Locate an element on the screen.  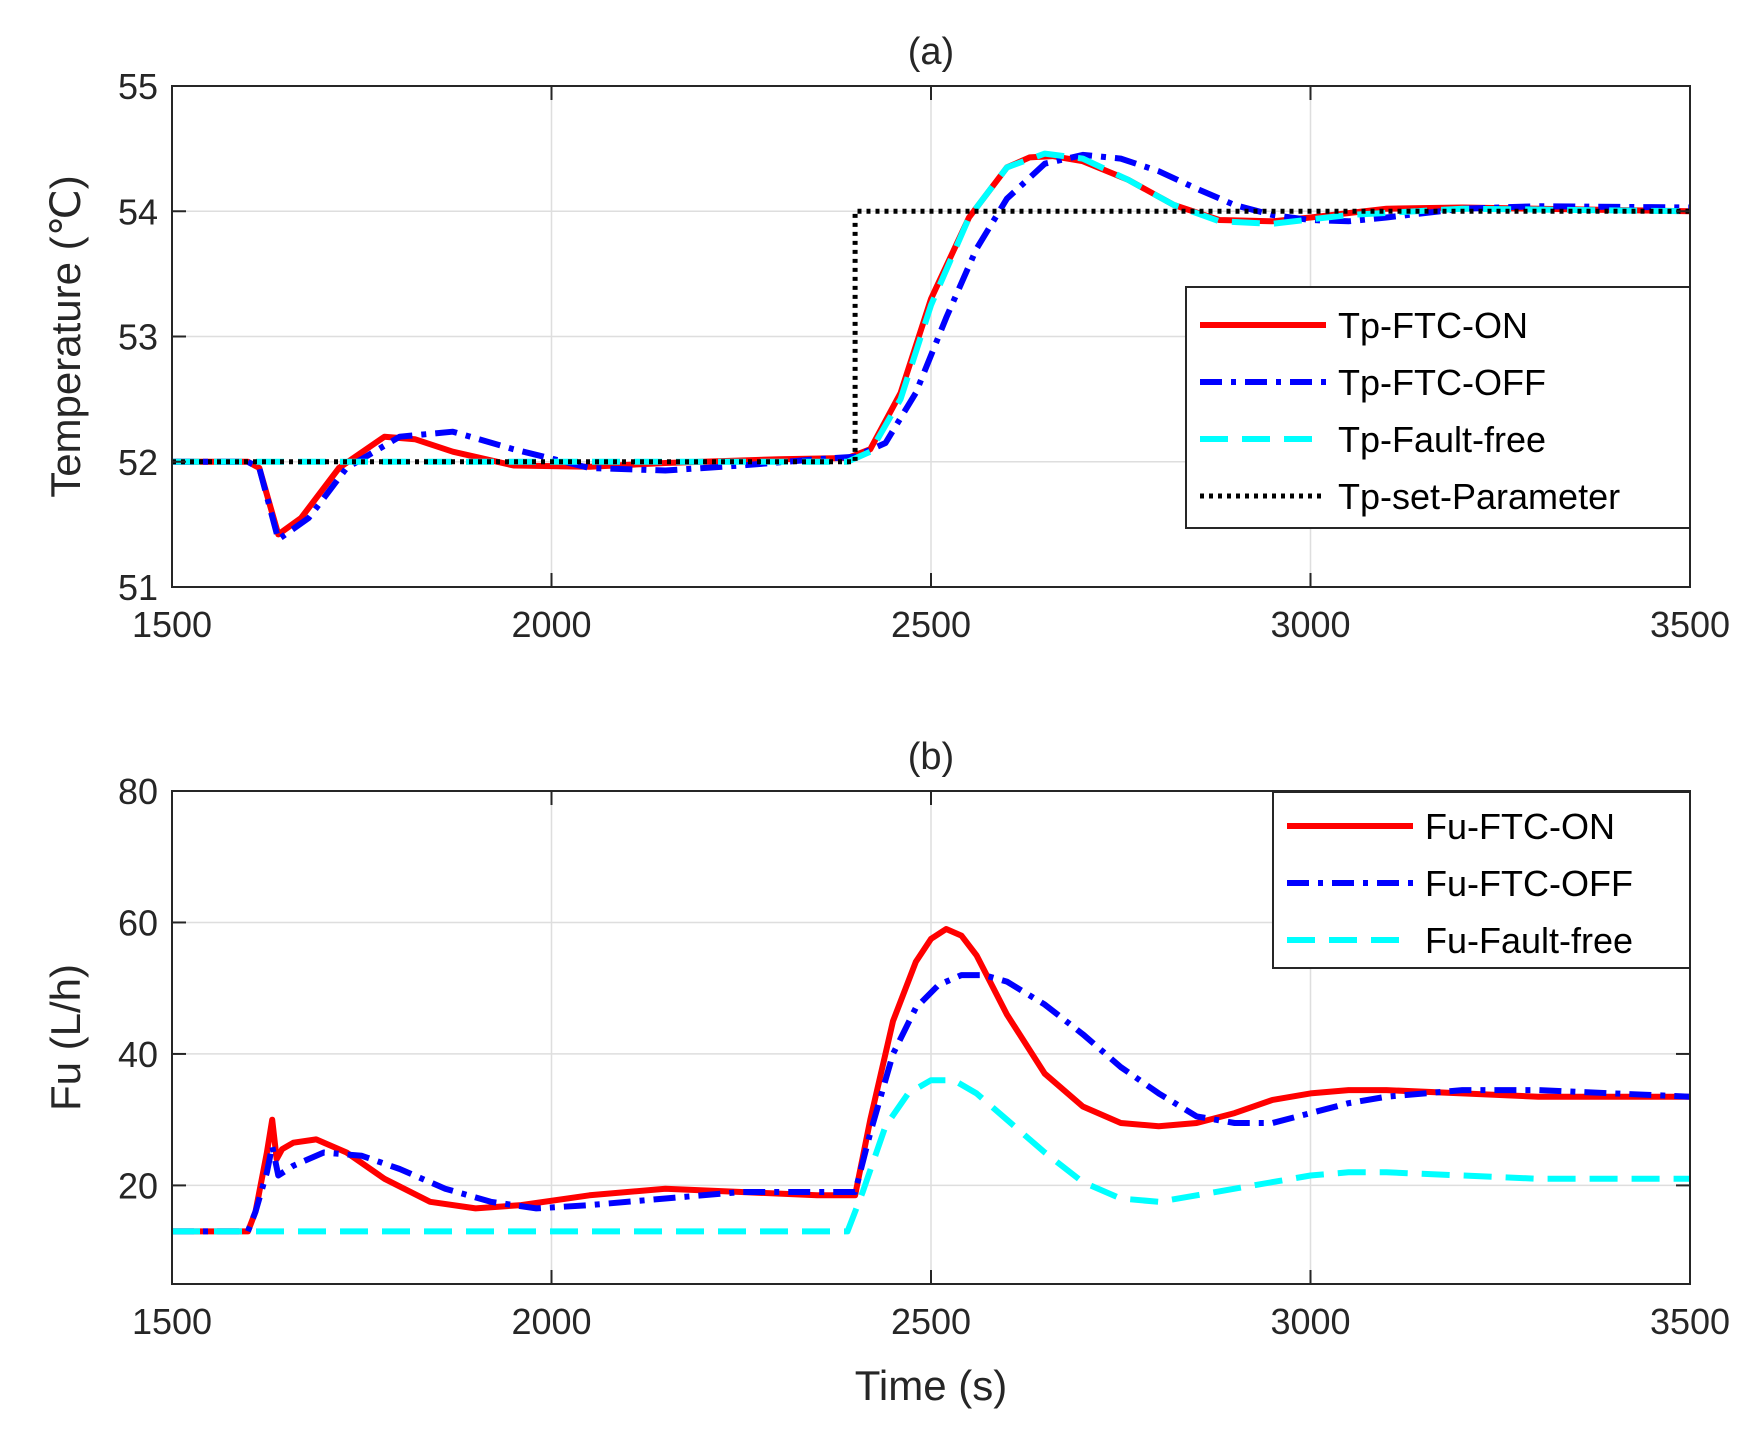
legend: Fu-FTC-ON Fu-FTC-OFF Fu-Fault-free is located at coordinates (1481, 880).